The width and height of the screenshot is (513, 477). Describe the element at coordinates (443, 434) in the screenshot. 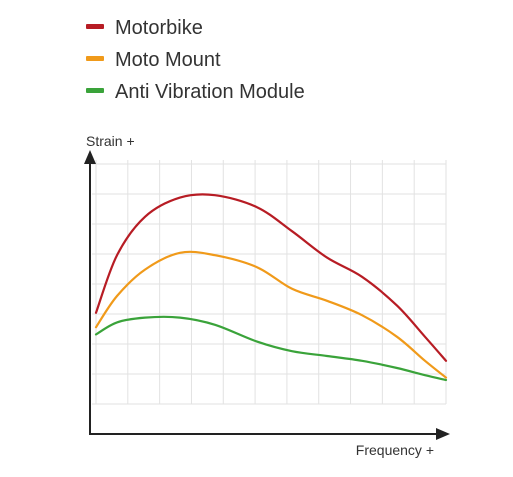

I see `x-axis-arrowhead` at that location.